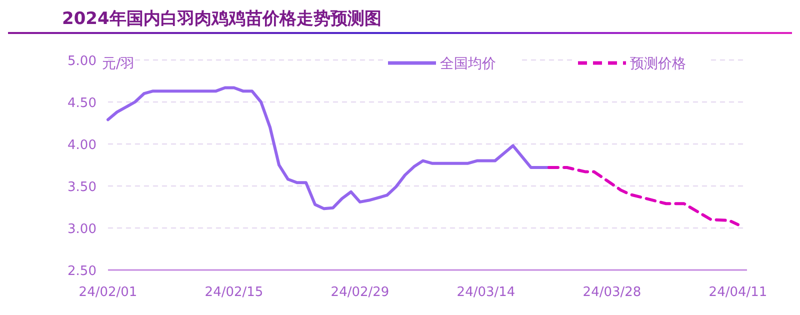 This screenshot has height=315, width=800. Describe the element at coordinates (82, 229) in the screenshot. I see `y-tick-label: 3.00` at that location.